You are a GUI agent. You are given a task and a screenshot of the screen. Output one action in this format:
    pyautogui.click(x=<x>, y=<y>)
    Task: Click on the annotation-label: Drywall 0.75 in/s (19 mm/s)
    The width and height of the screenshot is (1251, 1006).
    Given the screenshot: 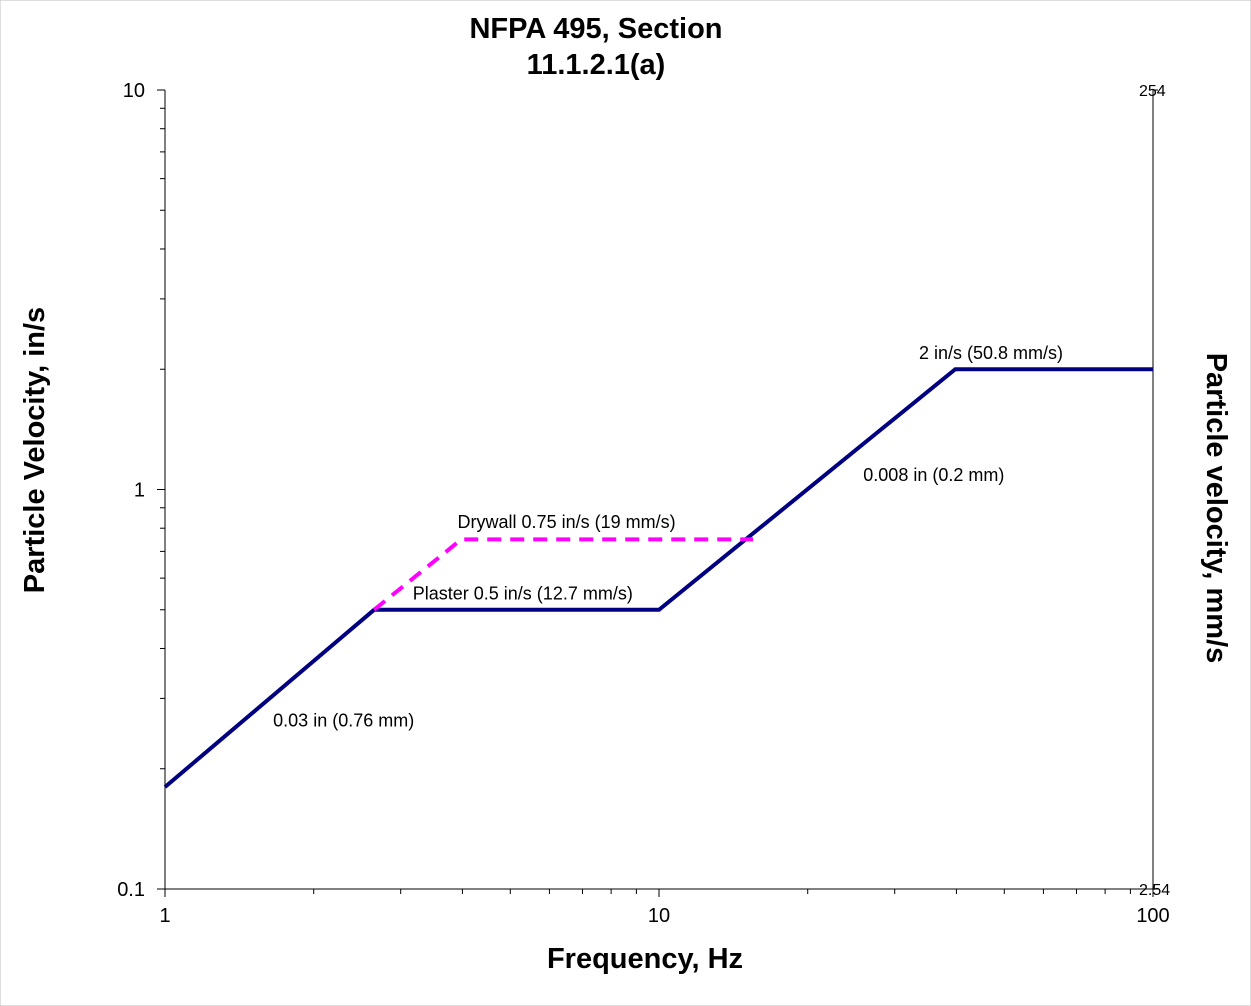 What is the action you would take?
    pyautogui.click(x=567, y=522)
    